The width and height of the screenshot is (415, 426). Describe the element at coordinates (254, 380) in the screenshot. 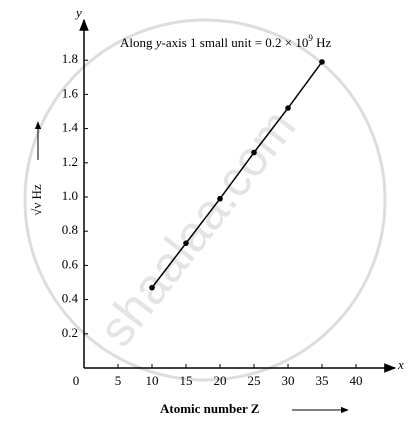

I see `x-tick-label: 25` at that location.